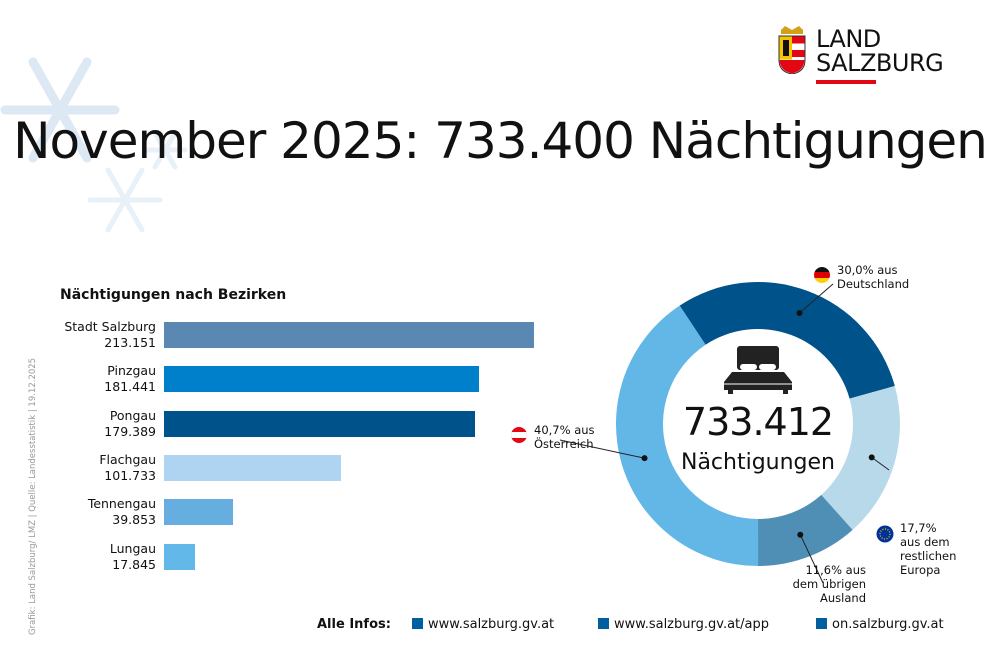  What do you see at coordinates (792, 50) in the screenshot?
I see `salzburg-coat-of-arms-icon` at bounding box center [792, 50].